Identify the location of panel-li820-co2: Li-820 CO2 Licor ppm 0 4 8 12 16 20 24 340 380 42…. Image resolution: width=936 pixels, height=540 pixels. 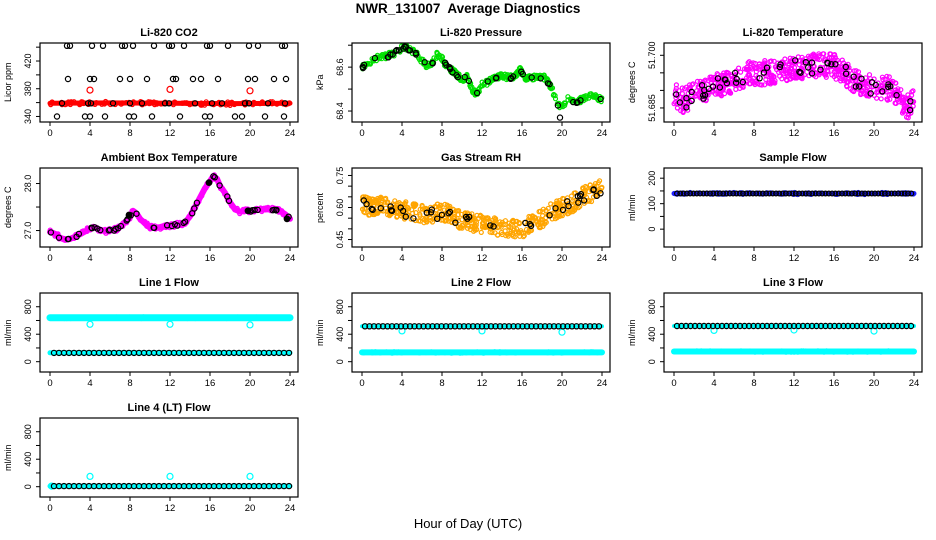
(156, 87).